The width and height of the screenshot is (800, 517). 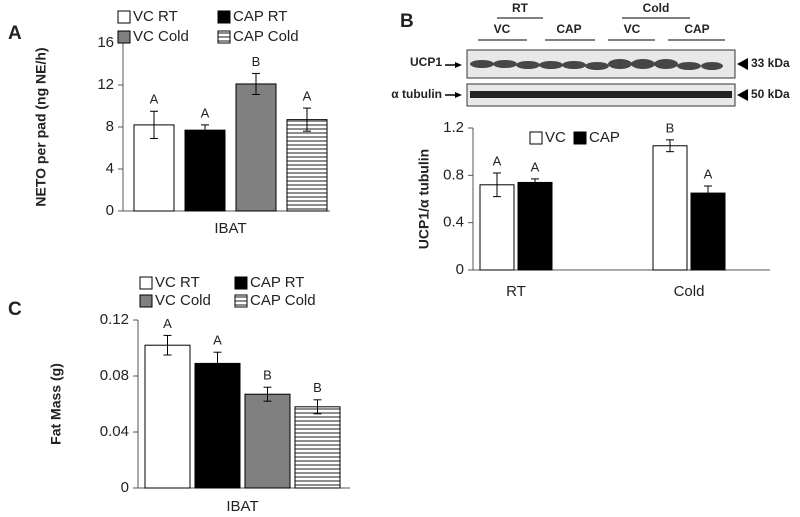 What do you see at coordinates (453, 127) in the screenshot?
I see `y-tick-label: 1.2` at bounding box center [453, 127].